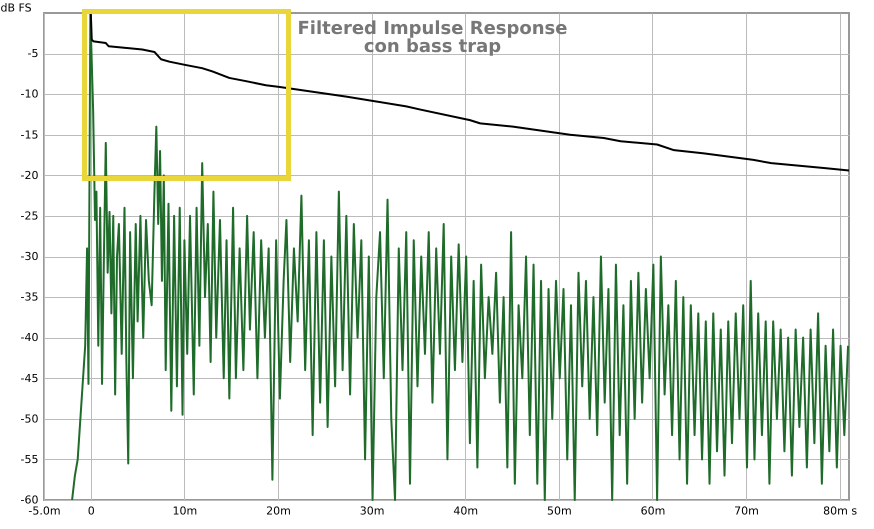 The image size is (874, 529). I want to click on x-tick-label: 30m, so click(372, 511).